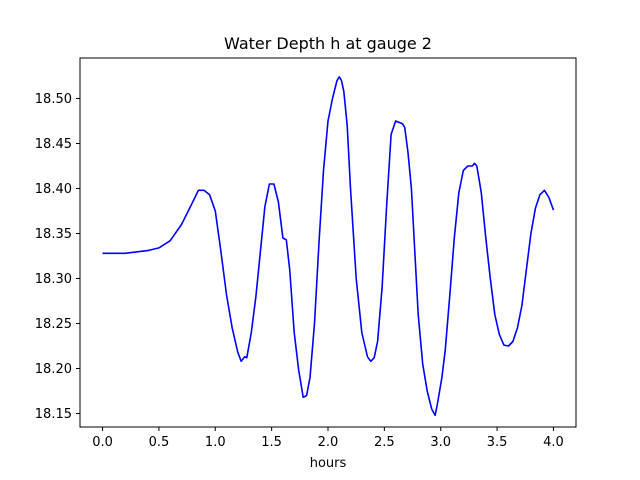 The image size is (640, 480). Describe the element at coordinates (53, 144) in the screenshot. I see `y-tick-label: 18.45` at that location.